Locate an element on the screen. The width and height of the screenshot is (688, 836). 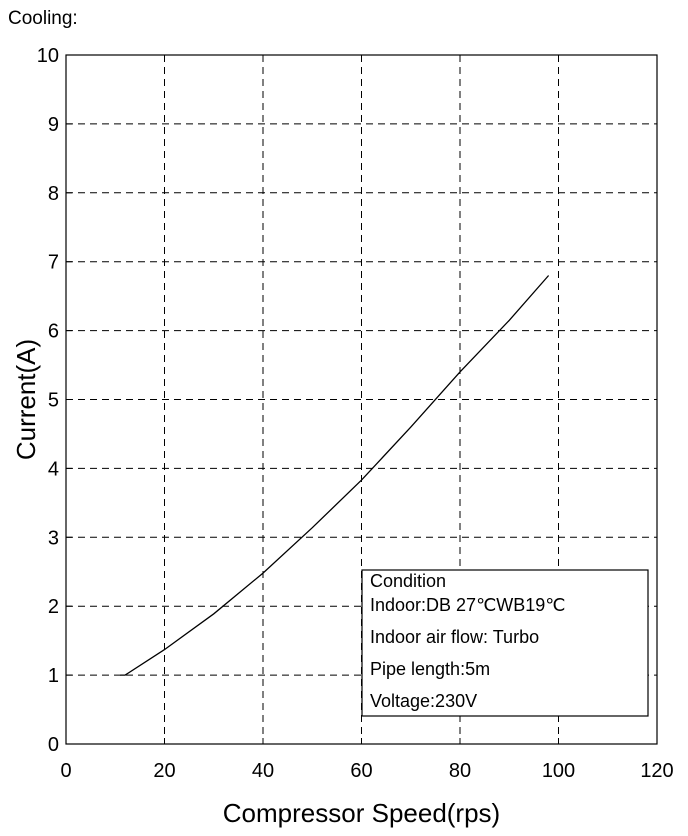
x-tick-label: 40 is located at coordinates (263, 771).